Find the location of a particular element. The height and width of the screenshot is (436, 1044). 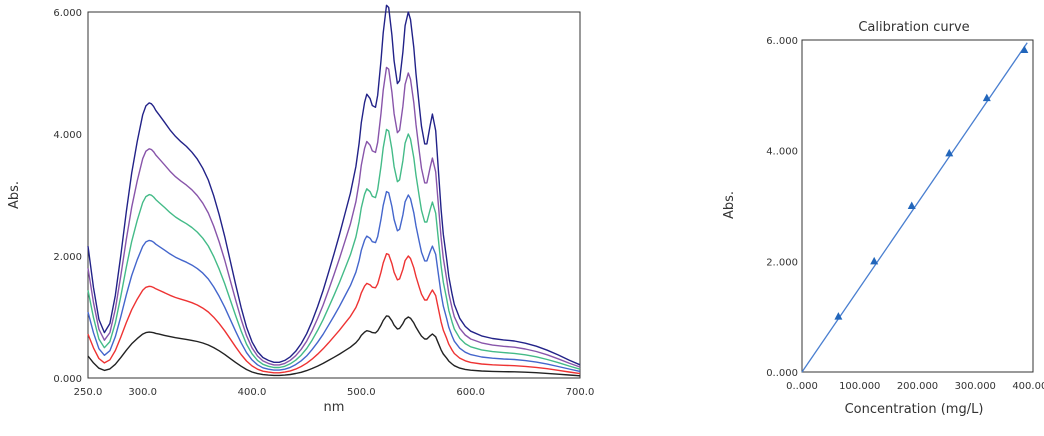

calibration-x-tick-label: 400.000 is located at coordinates (1028, 386).